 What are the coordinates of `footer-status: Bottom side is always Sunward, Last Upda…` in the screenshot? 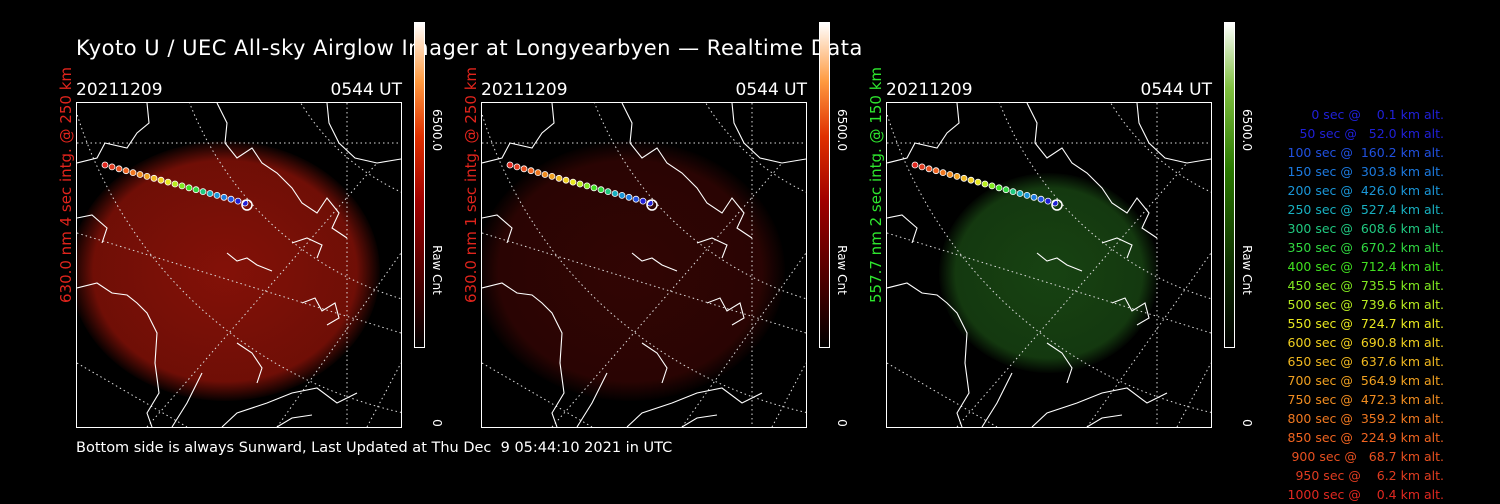 It's located at (374, 448).